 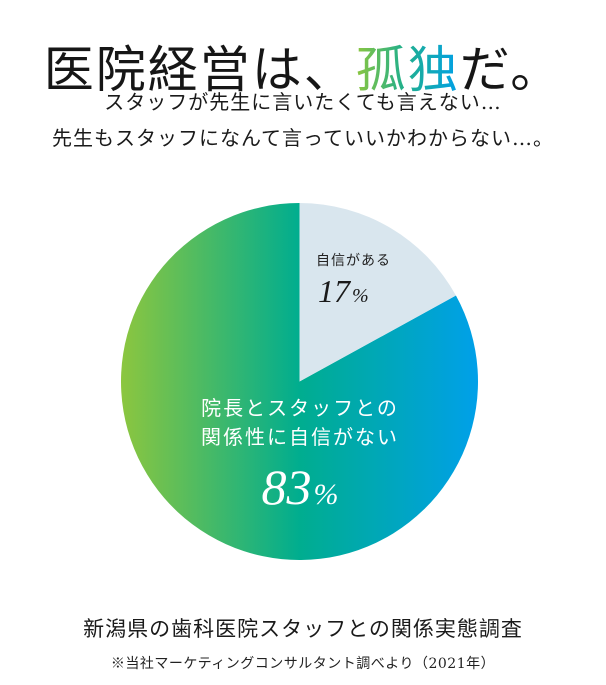 What do you see at coordinates (511, 69) in the screenshot?
I see `headline-suffix: だ。` at bounding box center [511, 69].